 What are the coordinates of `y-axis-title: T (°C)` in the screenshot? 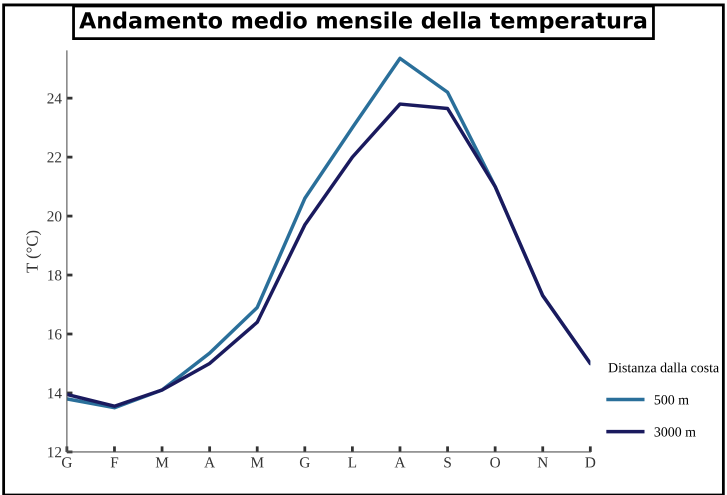 It's located at (34, 251).